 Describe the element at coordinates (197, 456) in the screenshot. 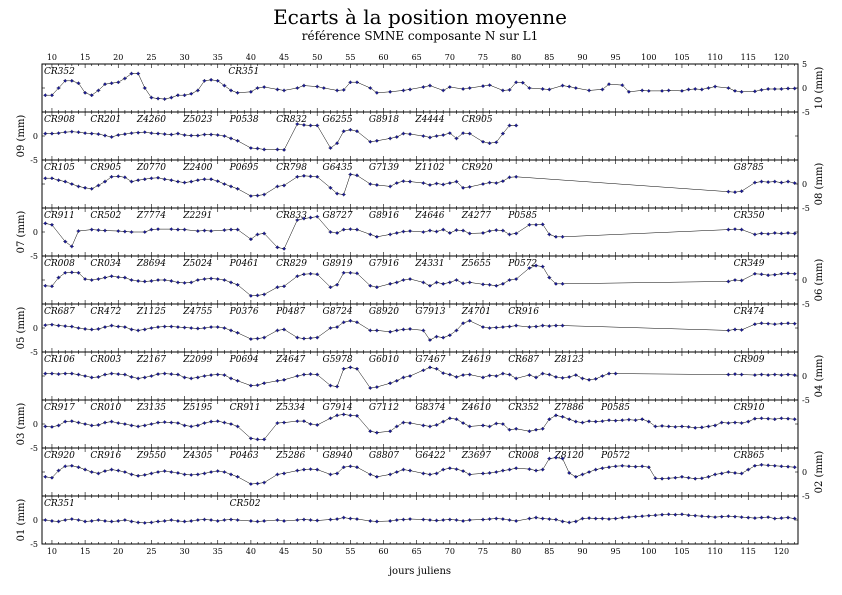

I see `station-label: Z4305` at that location.